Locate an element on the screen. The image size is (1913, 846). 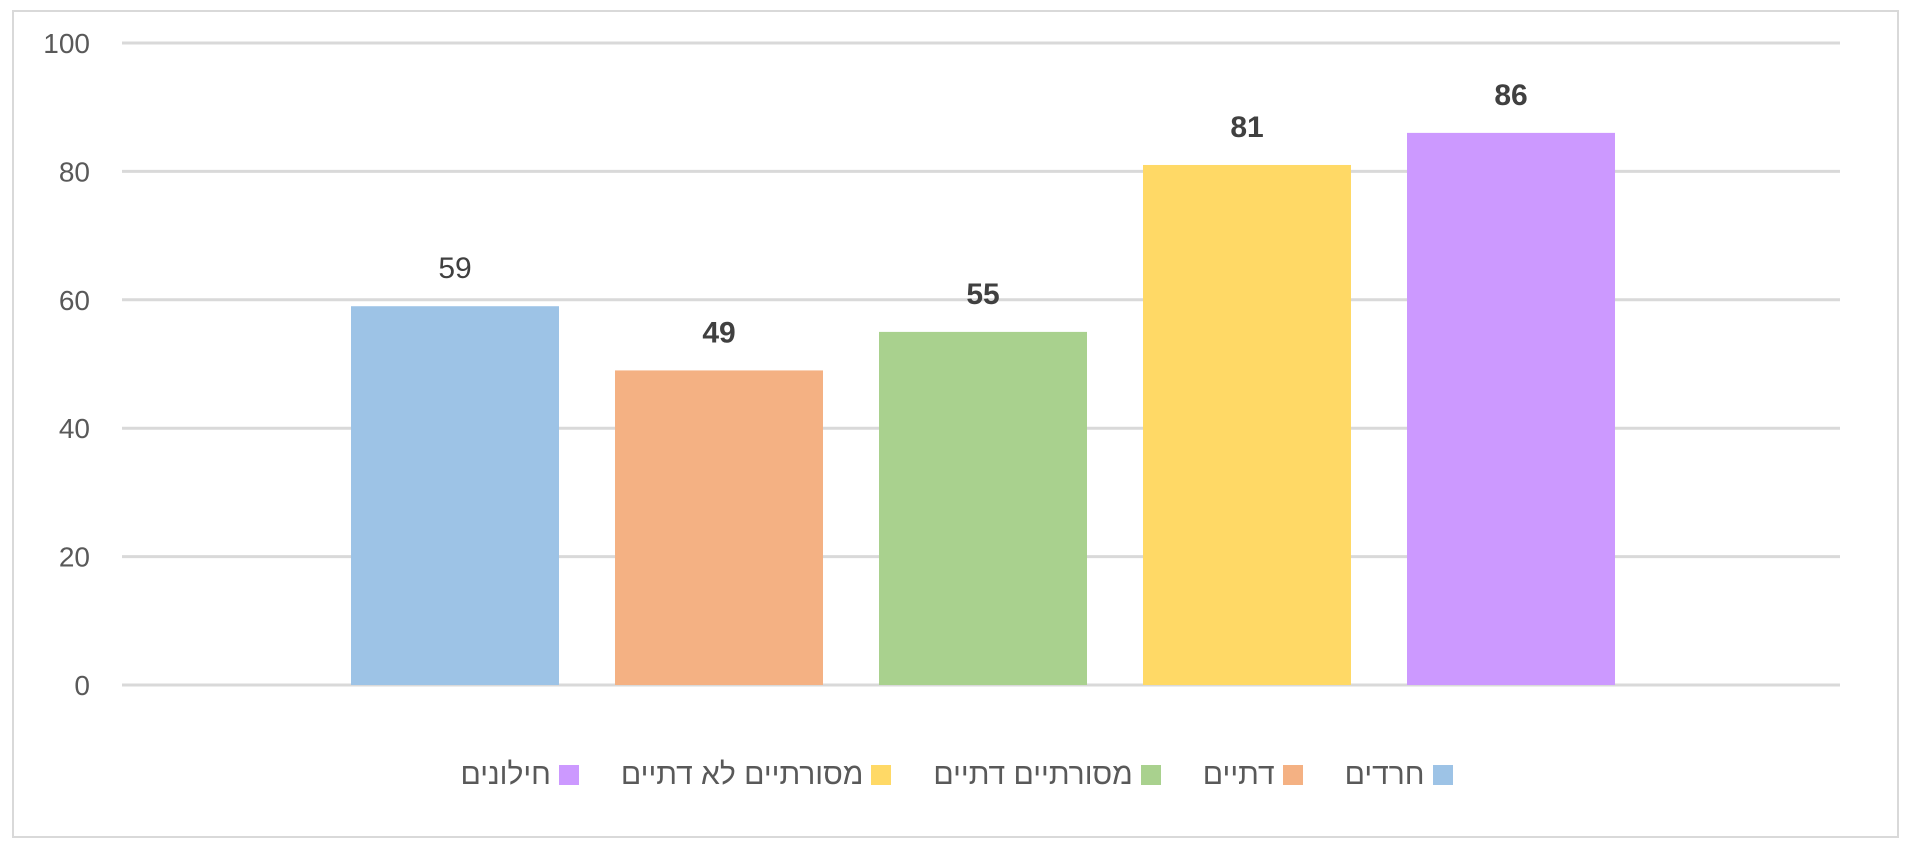
y-tick-label: 20 is located at coordinates (74, 557).